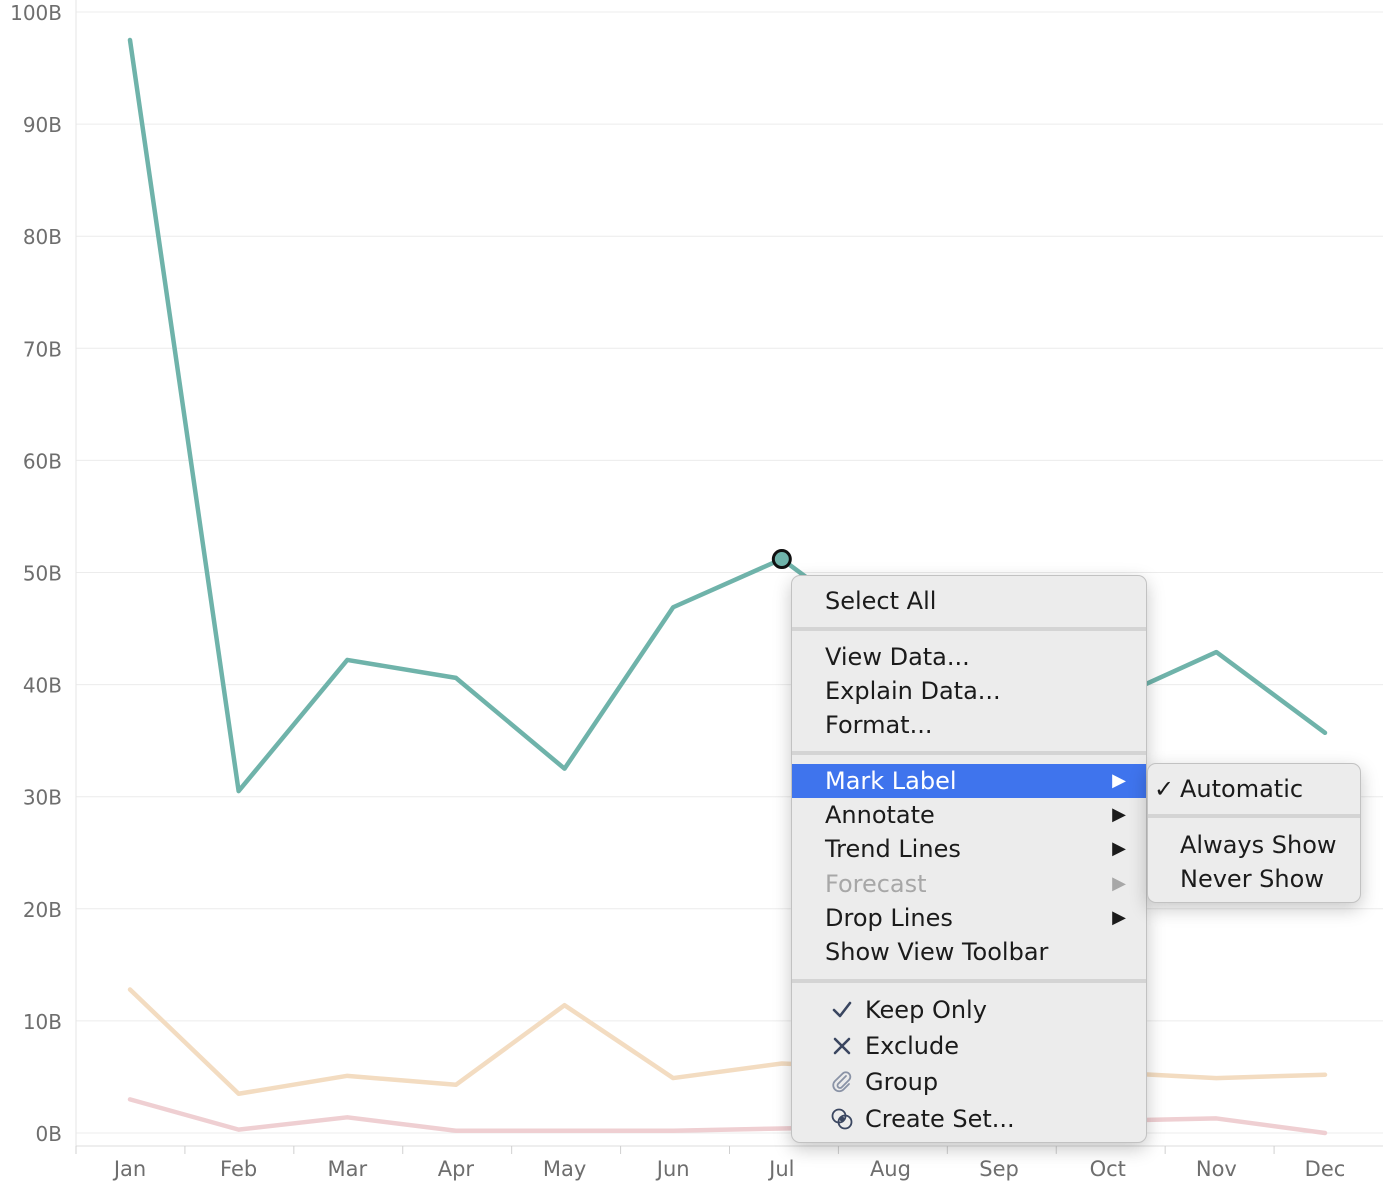 The width and height of the screenshot is (1400, 1199). What do you see at coordinates (42, 349) in the screenshot?
I see `y-tick-label: 70B` at bounding box center [42, 349].